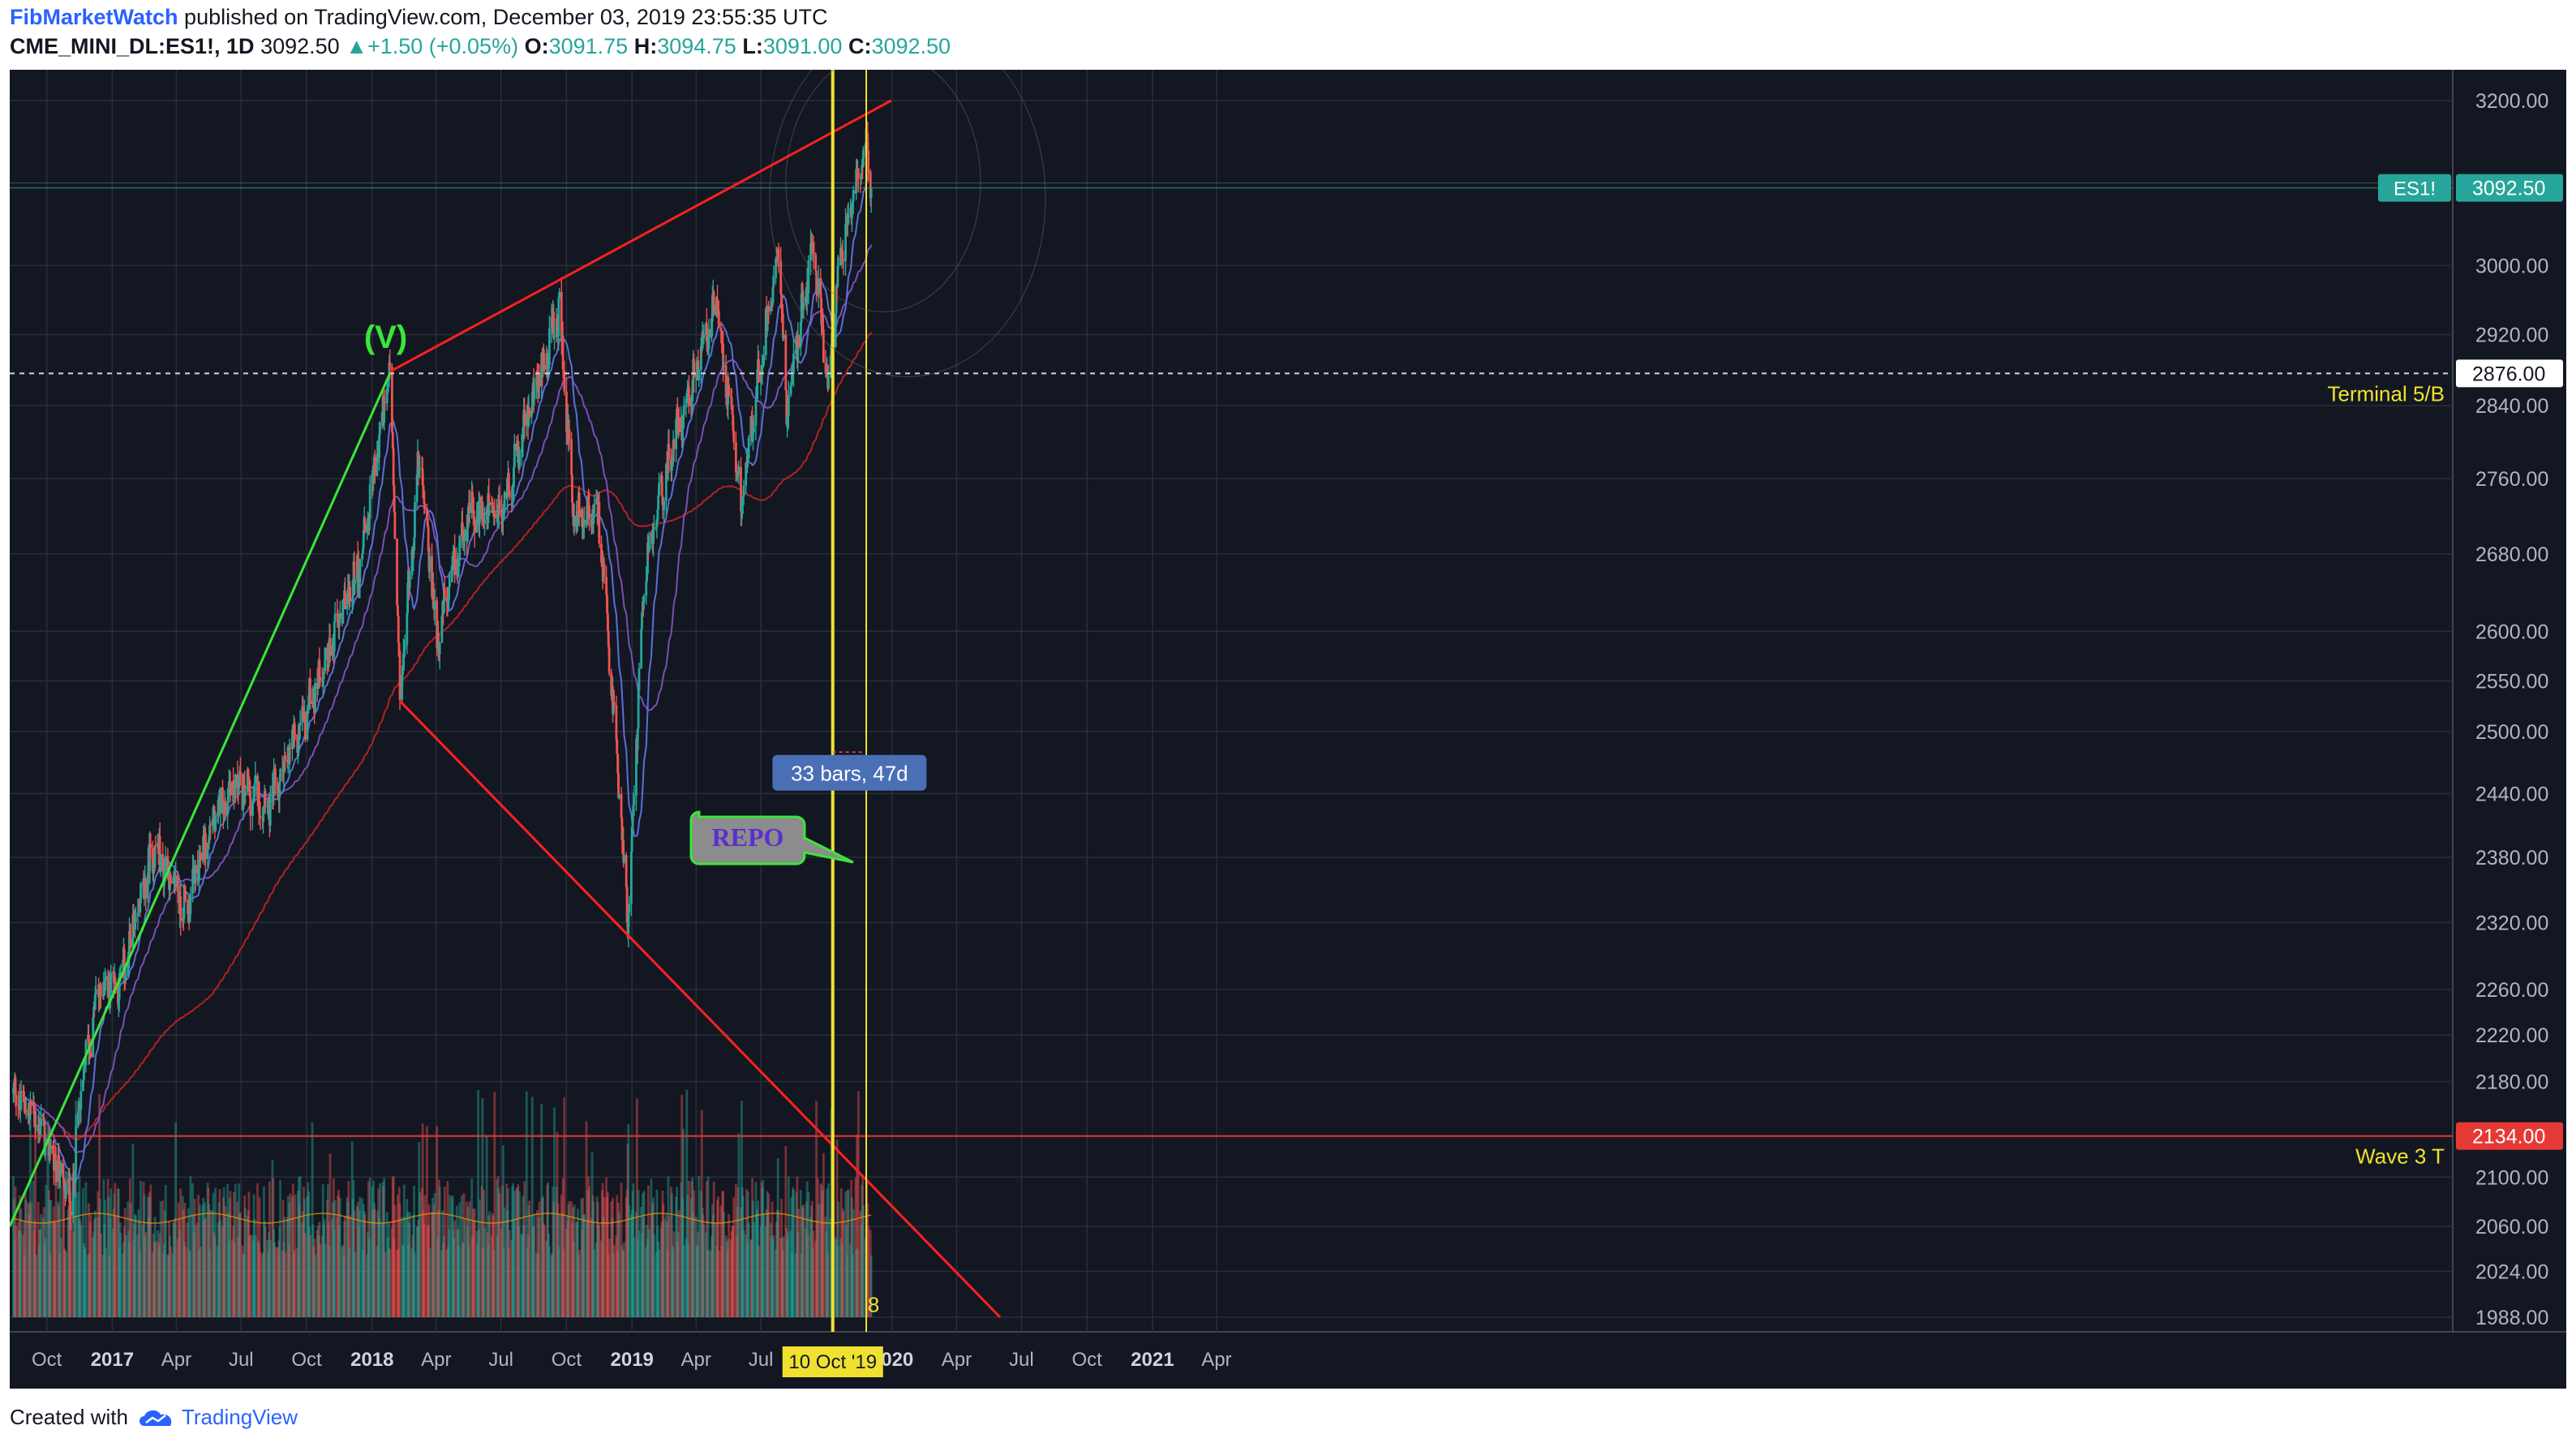  Describe the element at coordinates (371, 1360) in the screenshot. I see `time-tick-label: 2018` at that location.